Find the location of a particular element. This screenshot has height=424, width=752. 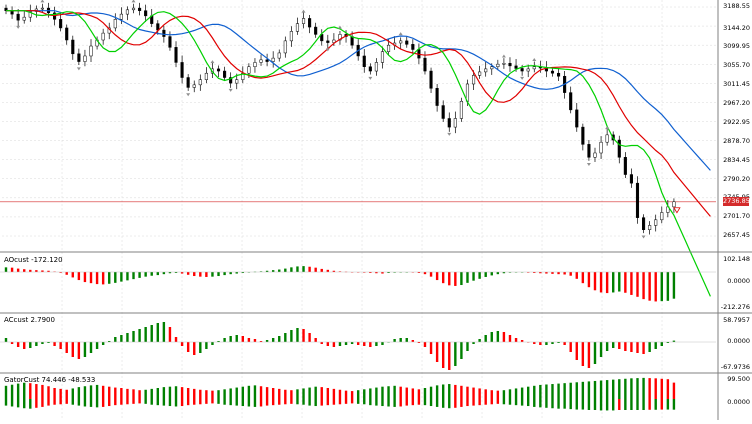

fractal-up-marker is located at coordinates (400, 34).